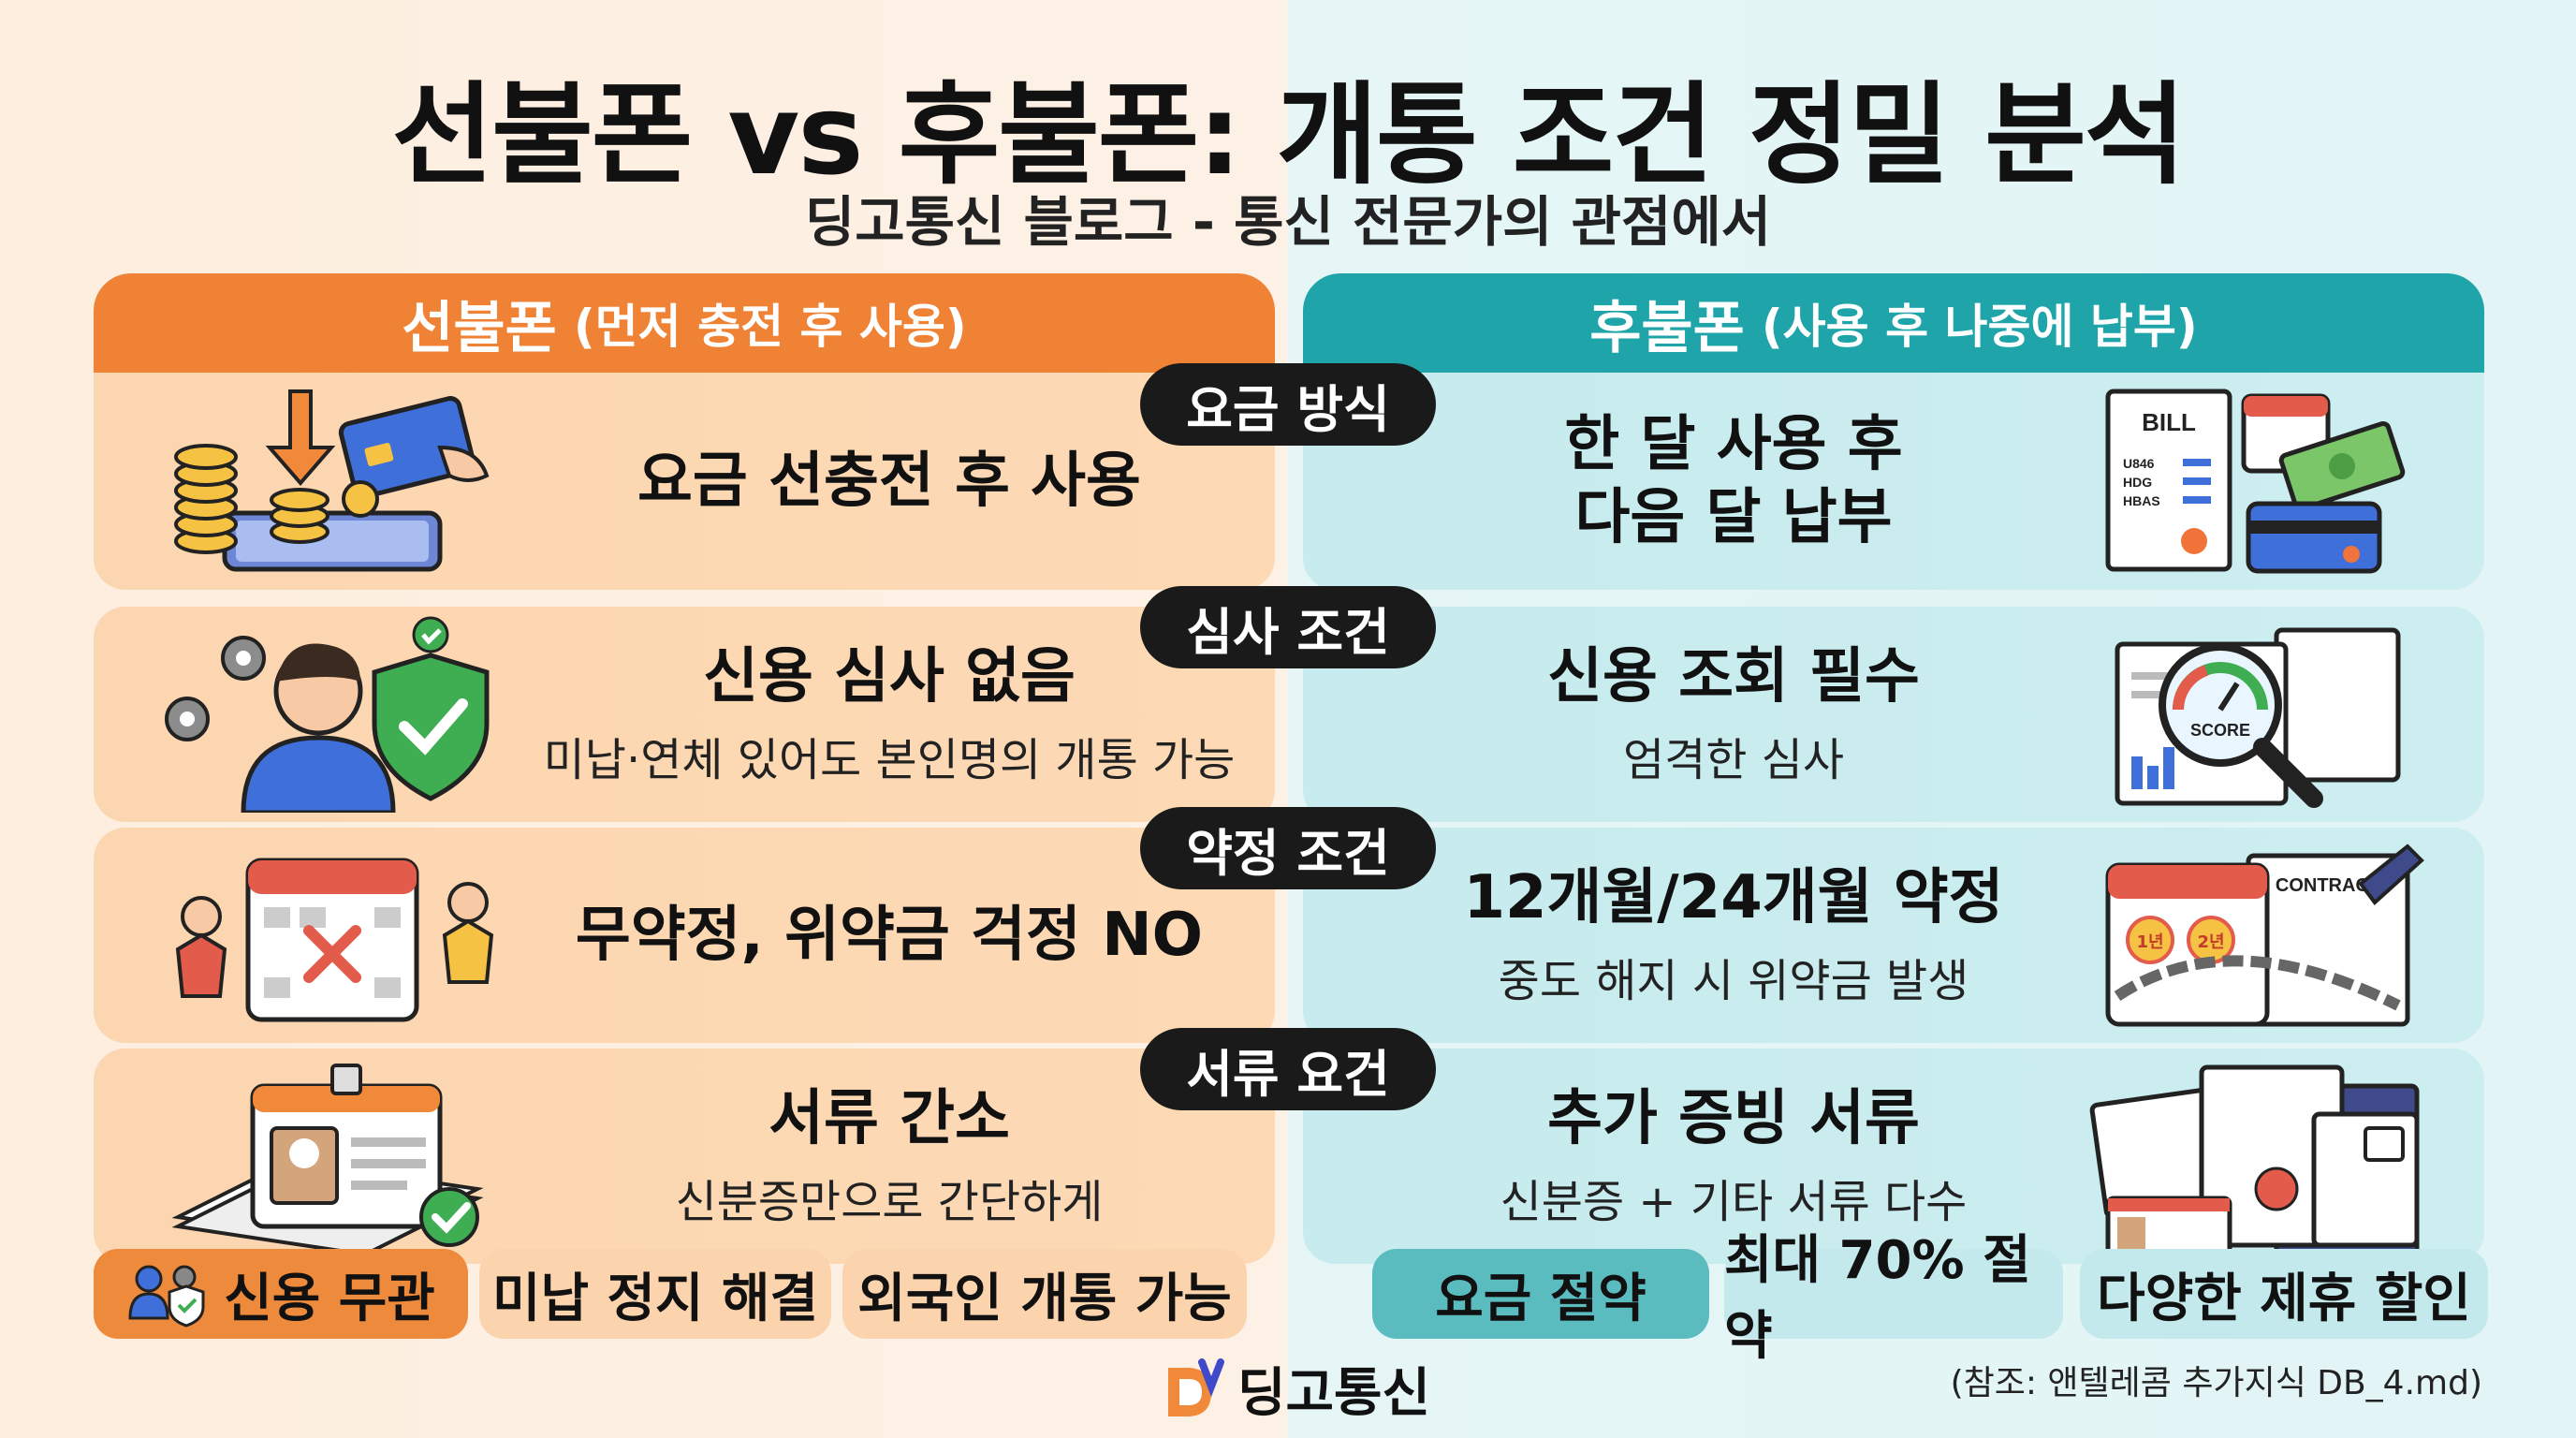 This screenshot has width=2576, height=1438. I want to click on tag-partner-discount: 다양한 제휴 할인, so click(2284, 1294).